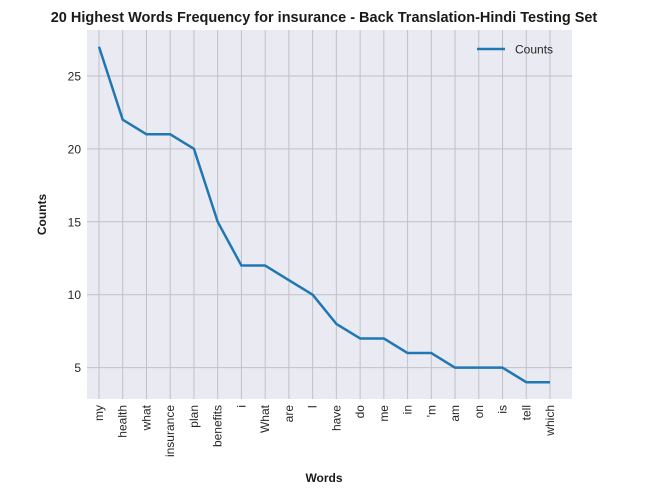 This screenshot has height=494, width=648. Describe the element at coordinates (526, 412) in the screenshot. I see `x-tick-label: tell` at that location.